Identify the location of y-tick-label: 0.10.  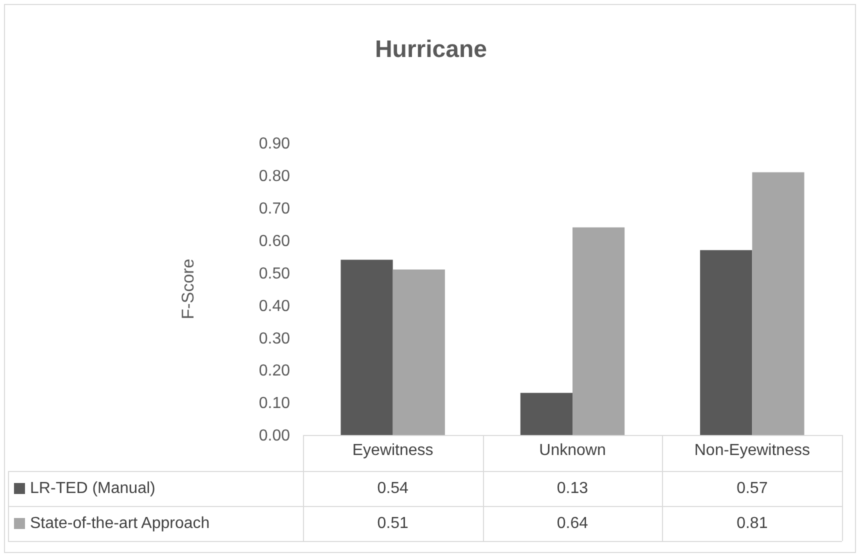
(274, 403).